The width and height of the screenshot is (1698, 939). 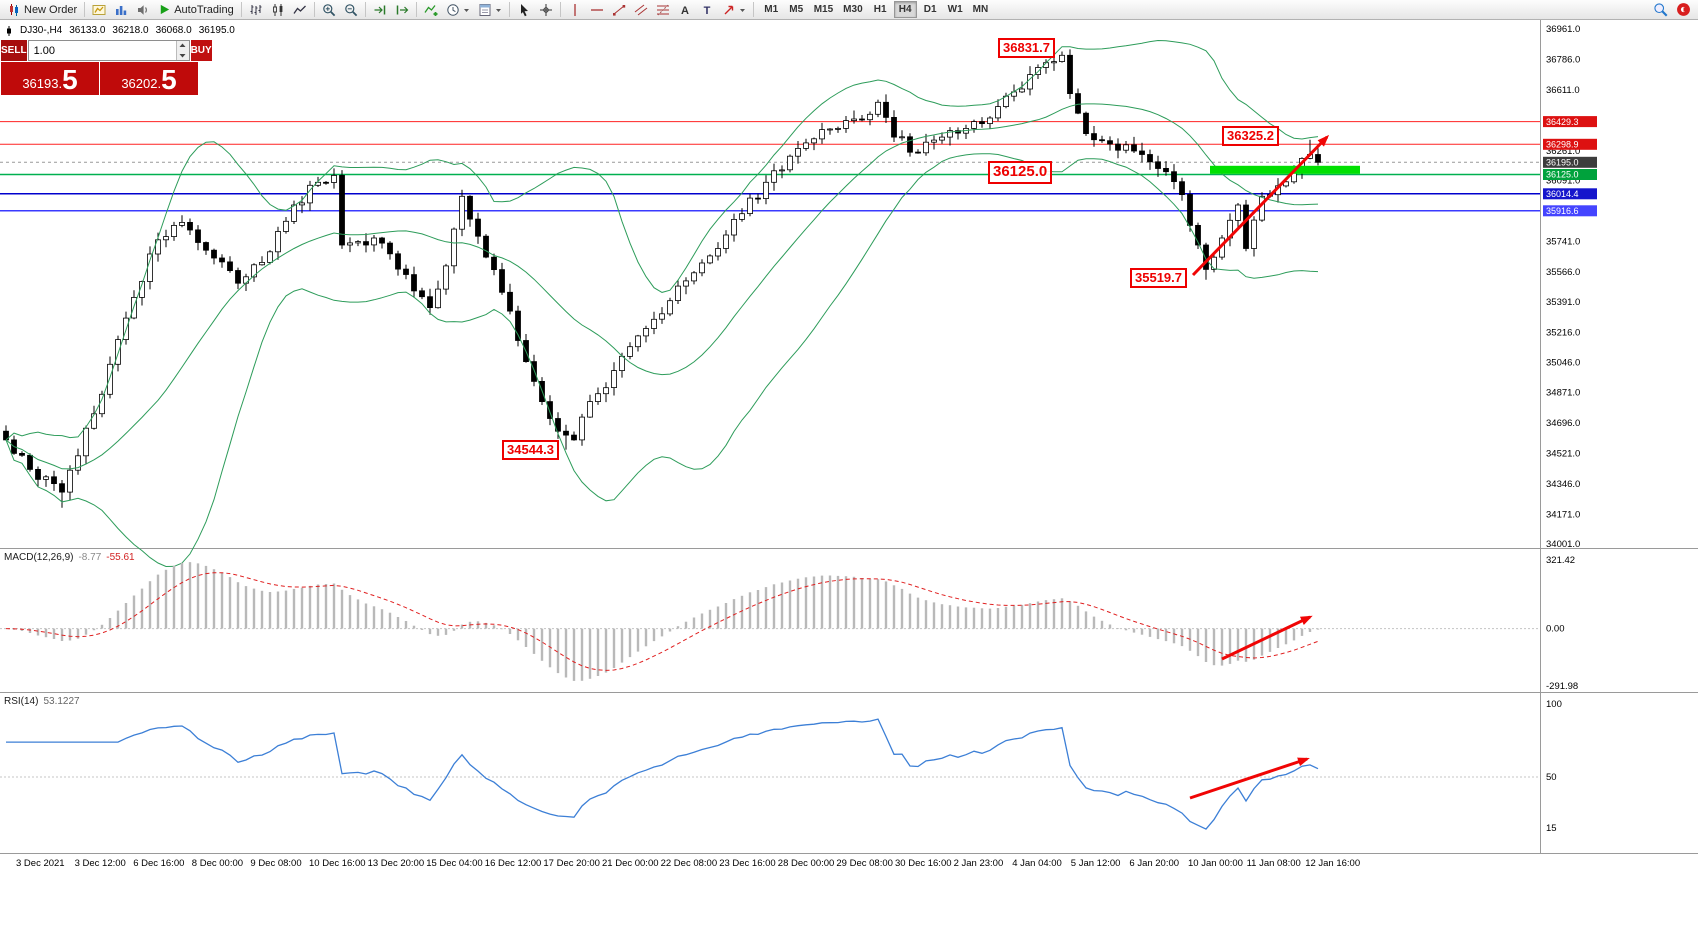 I want to click on timeframe-w1-button: W1, so click(x=955, y=9).